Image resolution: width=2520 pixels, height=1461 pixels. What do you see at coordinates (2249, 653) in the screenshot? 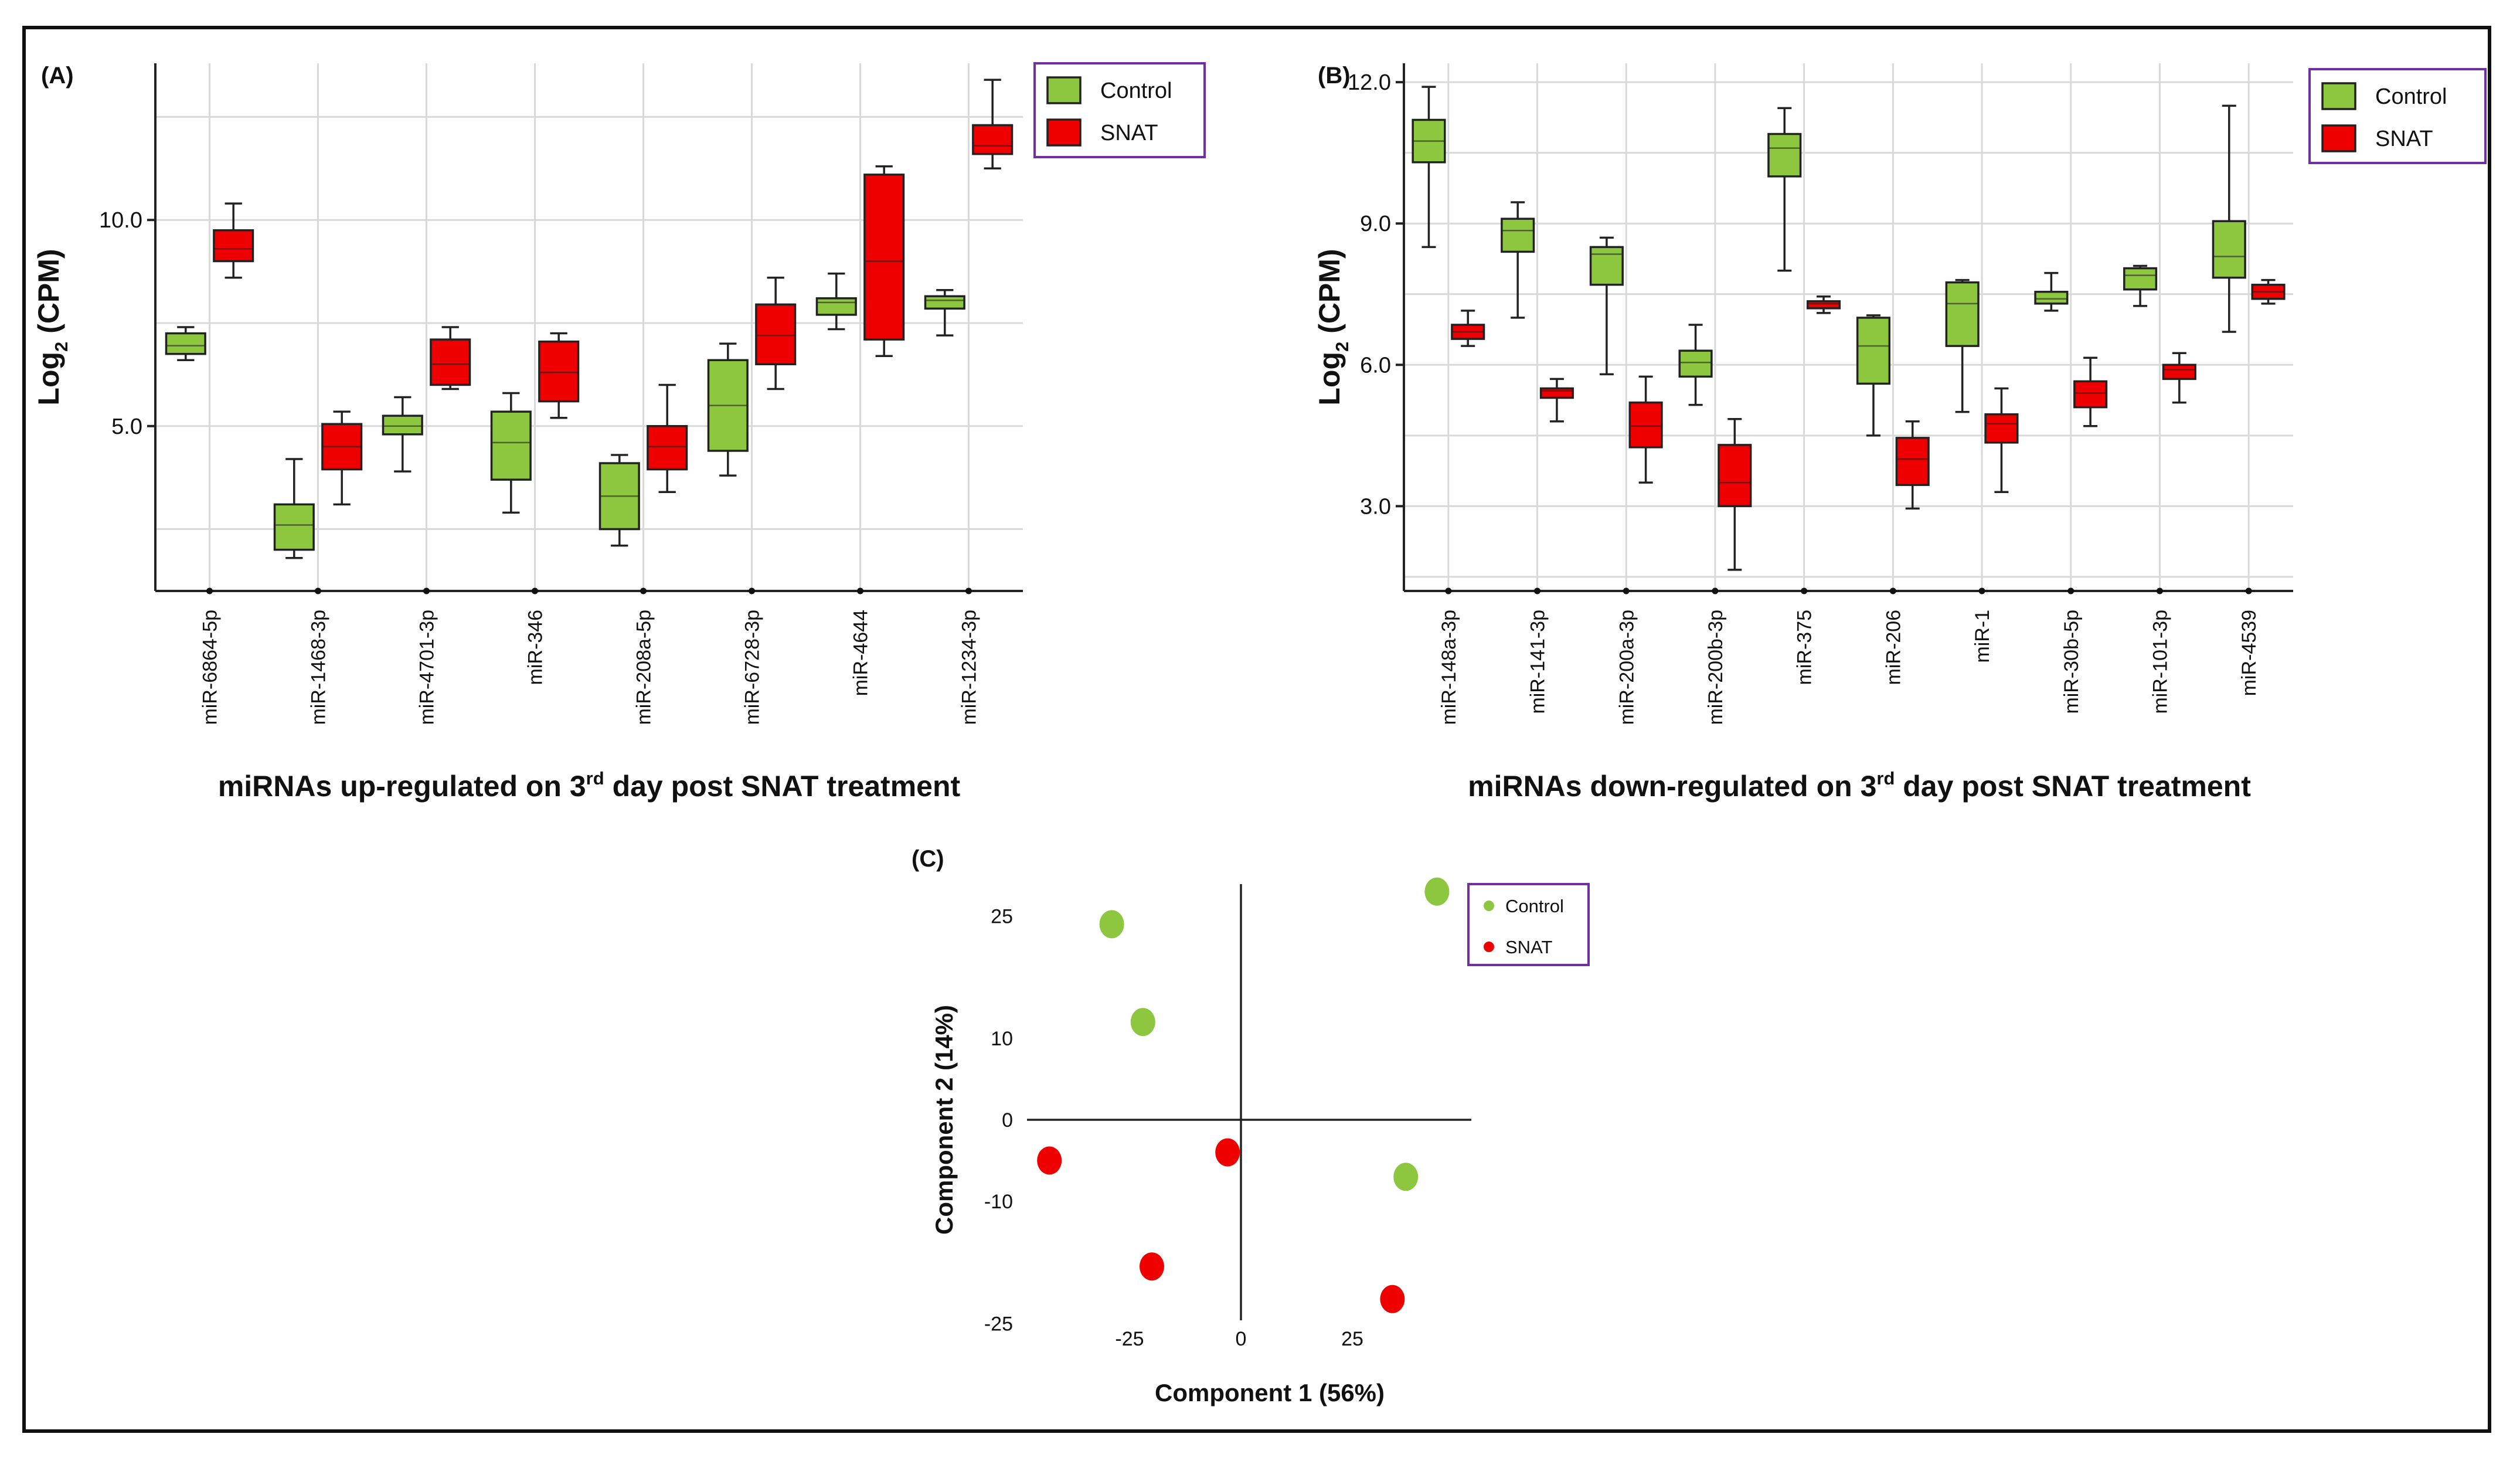
I see `x-category-label: miR-4539` at bounding box center [2249, 653].